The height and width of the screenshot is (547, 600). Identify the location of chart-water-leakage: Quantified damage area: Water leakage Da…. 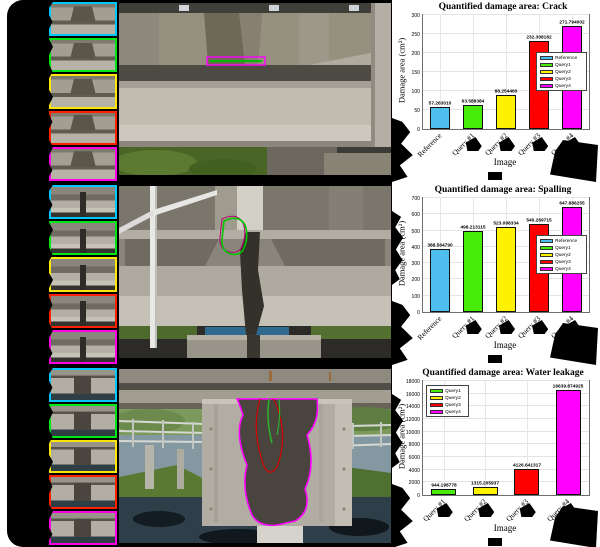
(496, 456).